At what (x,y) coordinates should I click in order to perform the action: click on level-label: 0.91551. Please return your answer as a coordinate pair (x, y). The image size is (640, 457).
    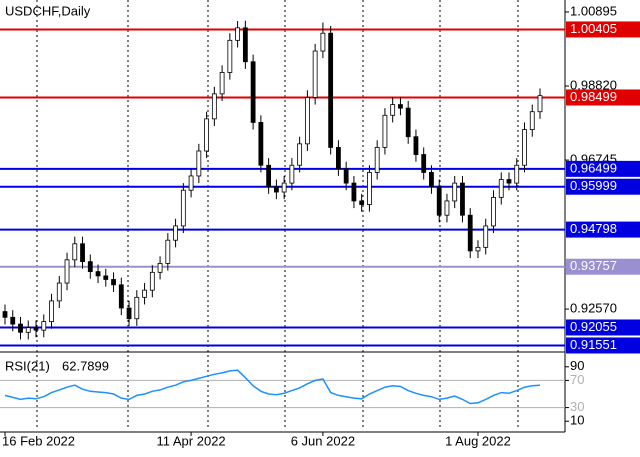
    Looking at the image, I should click on (593, 344).